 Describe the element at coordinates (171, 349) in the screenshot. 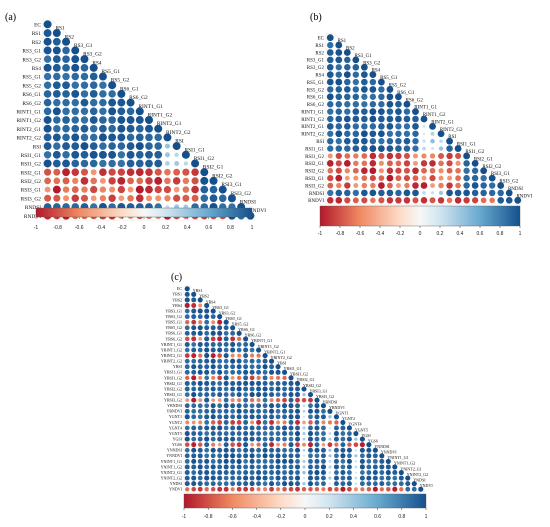

I see `row-label: YBINT1_G2` at that location.